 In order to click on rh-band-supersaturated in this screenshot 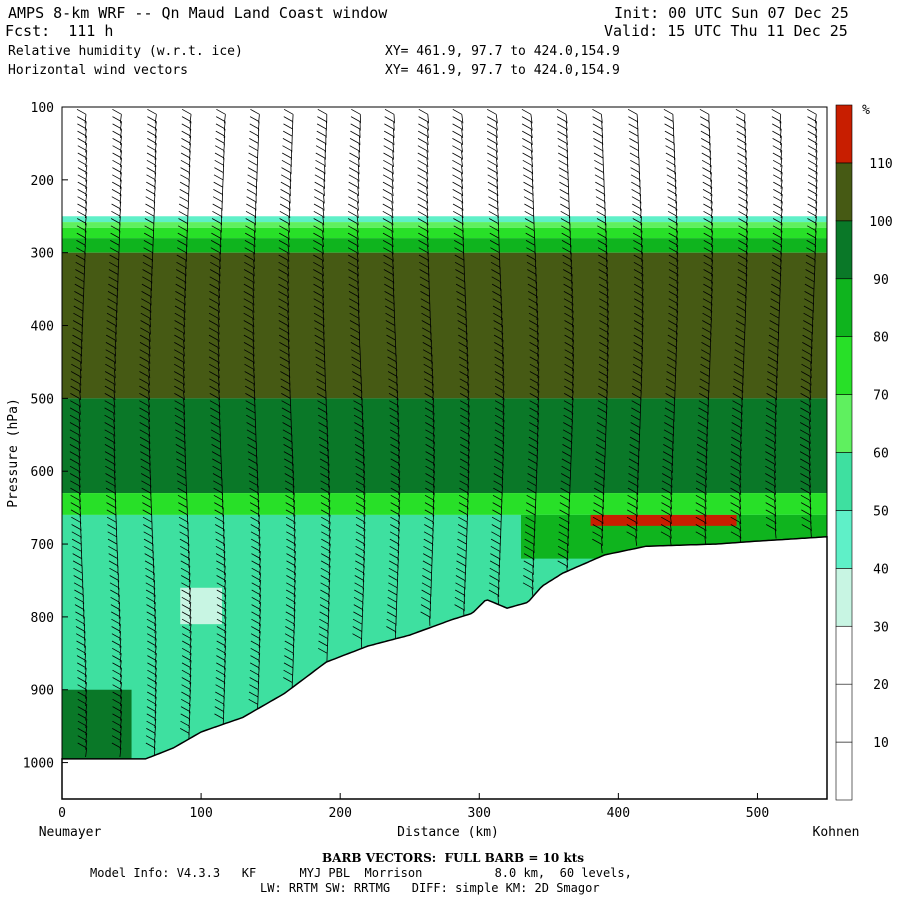, I will do `click(663, 520)`.